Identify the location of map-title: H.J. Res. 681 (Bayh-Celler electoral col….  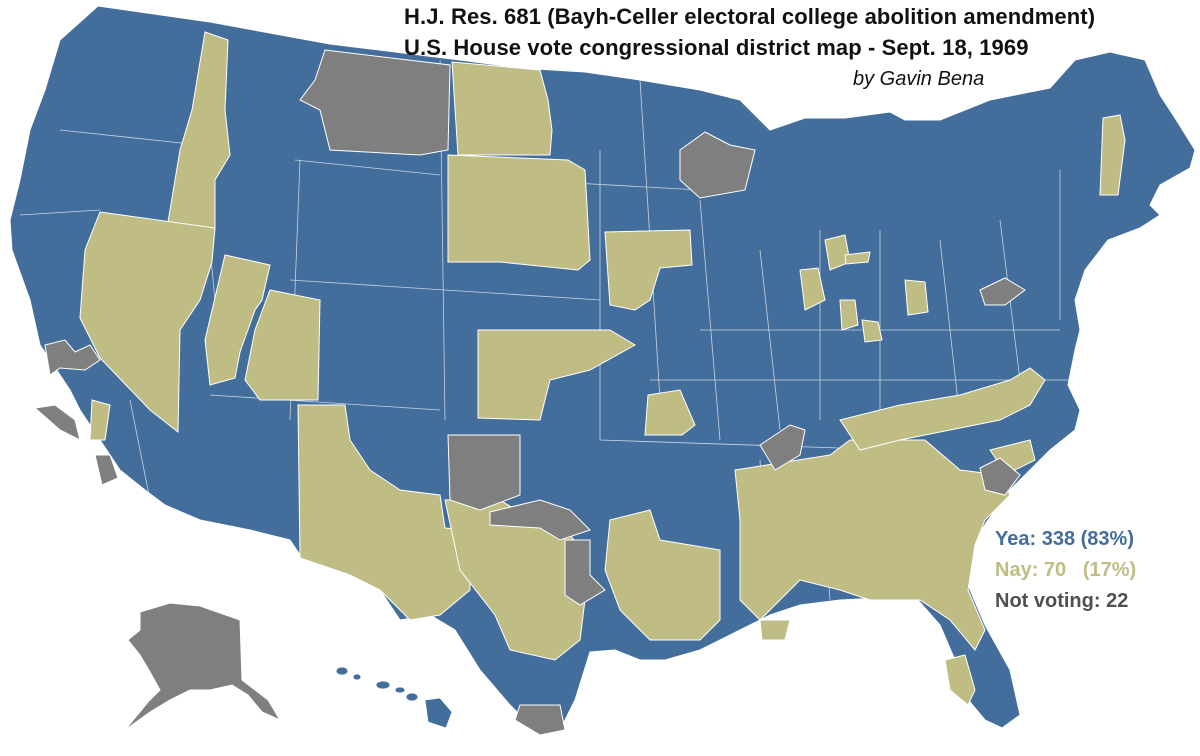
(750, 16).